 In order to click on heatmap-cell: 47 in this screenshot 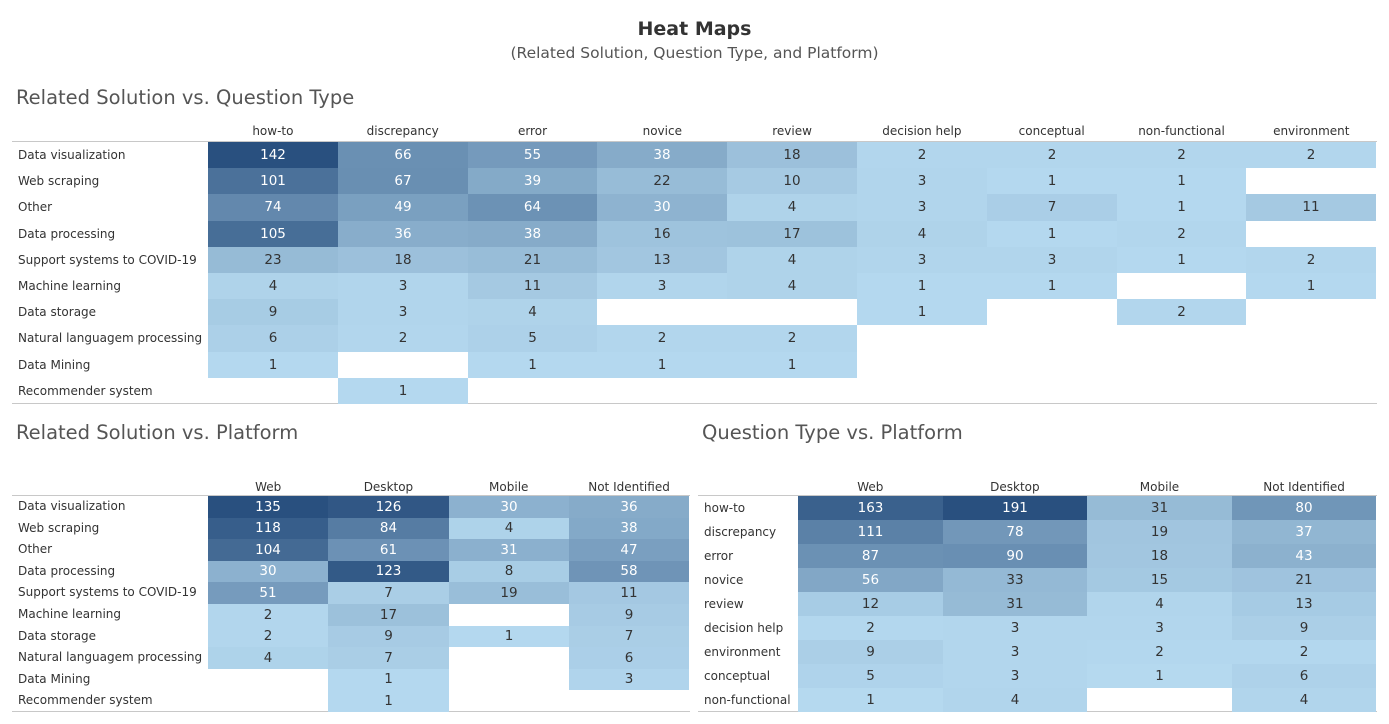, I will do `click(629, 550)`.